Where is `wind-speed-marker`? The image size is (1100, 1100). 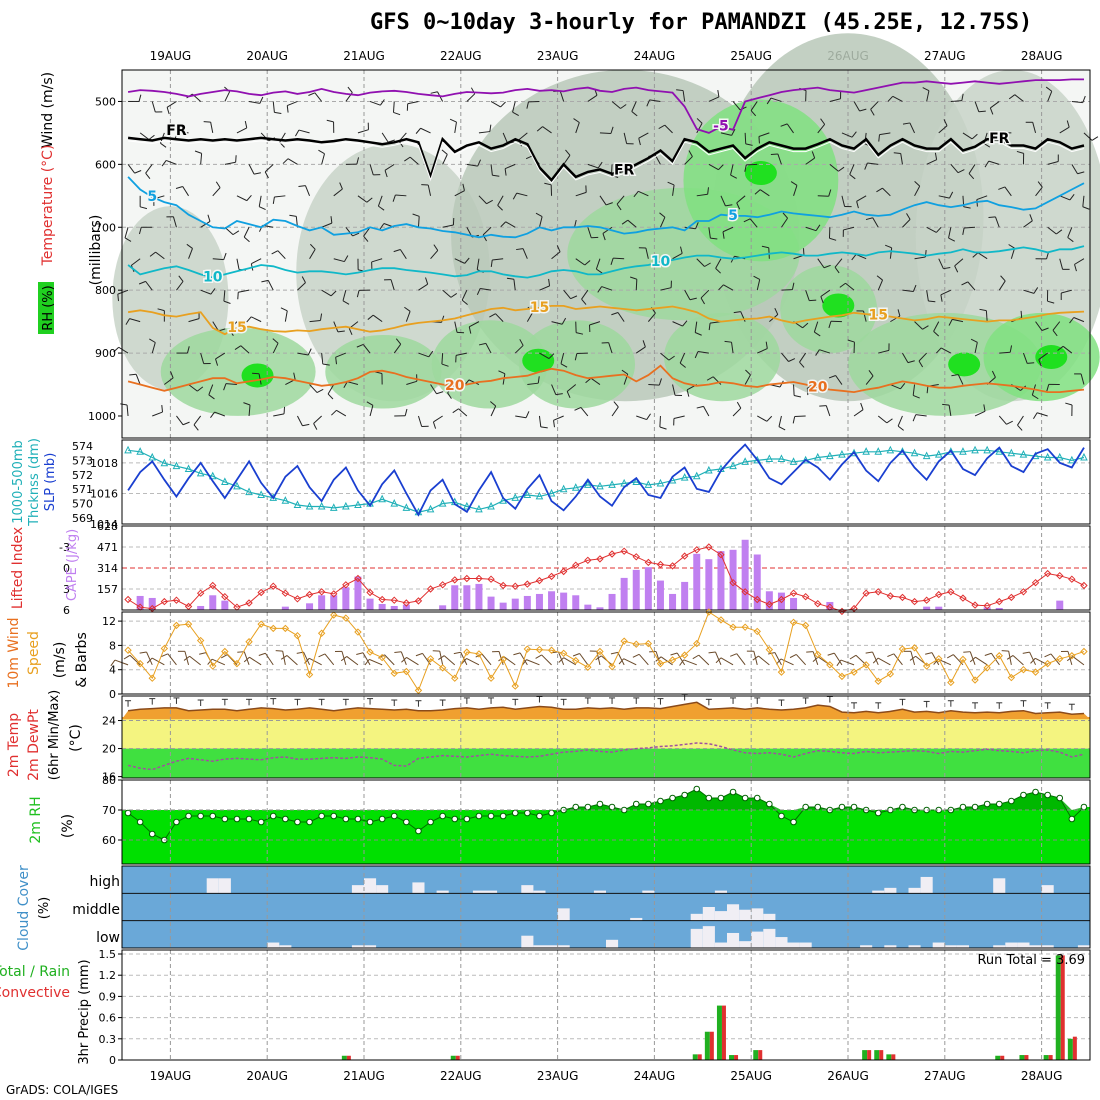 wind-speed-marker is located at coordinates (1023, 669).